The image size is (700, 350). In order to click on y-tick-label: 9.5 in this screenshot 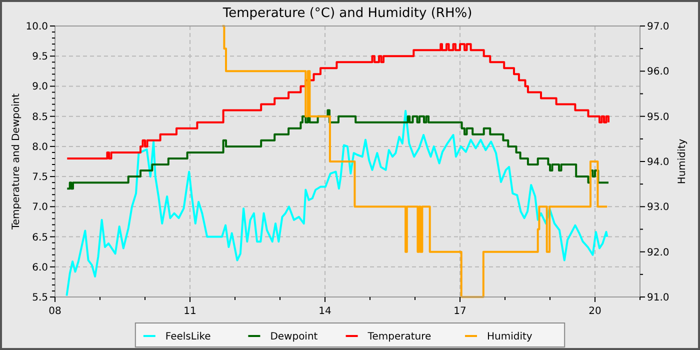, I will do `click(40, 57)`.